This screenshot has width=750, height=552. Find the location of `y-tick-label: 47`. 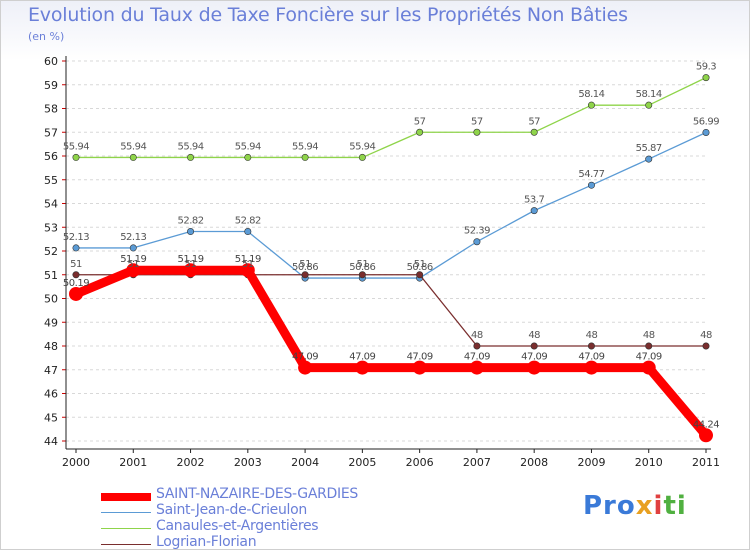

y-tick-label: 47 is located at coordinates (51, 370).